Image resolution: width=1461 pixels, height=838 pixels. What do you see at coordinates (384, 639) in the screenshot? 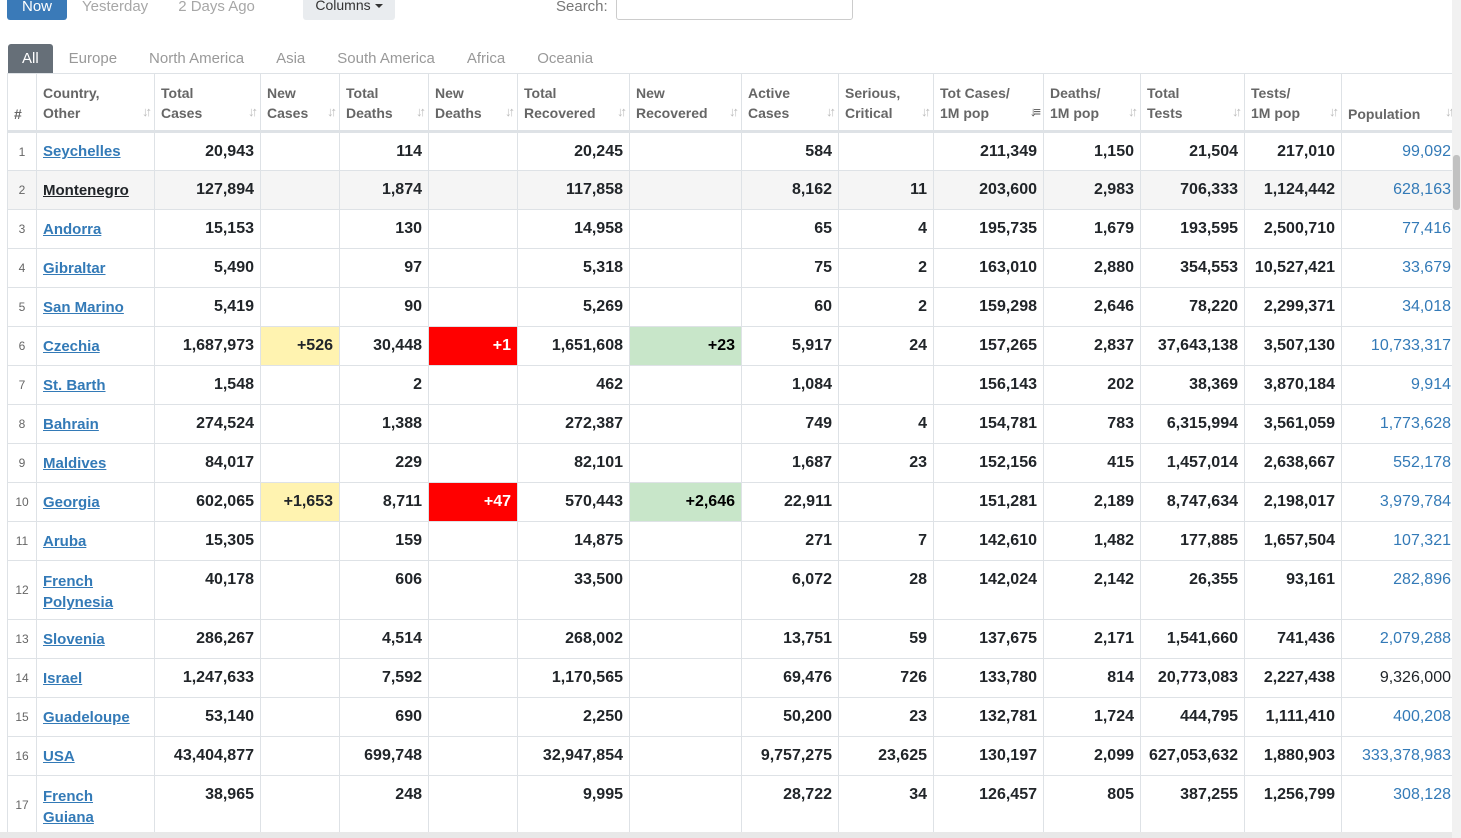
I see `total-deaths-cell: 4,514` at bounding box center [384, 639].